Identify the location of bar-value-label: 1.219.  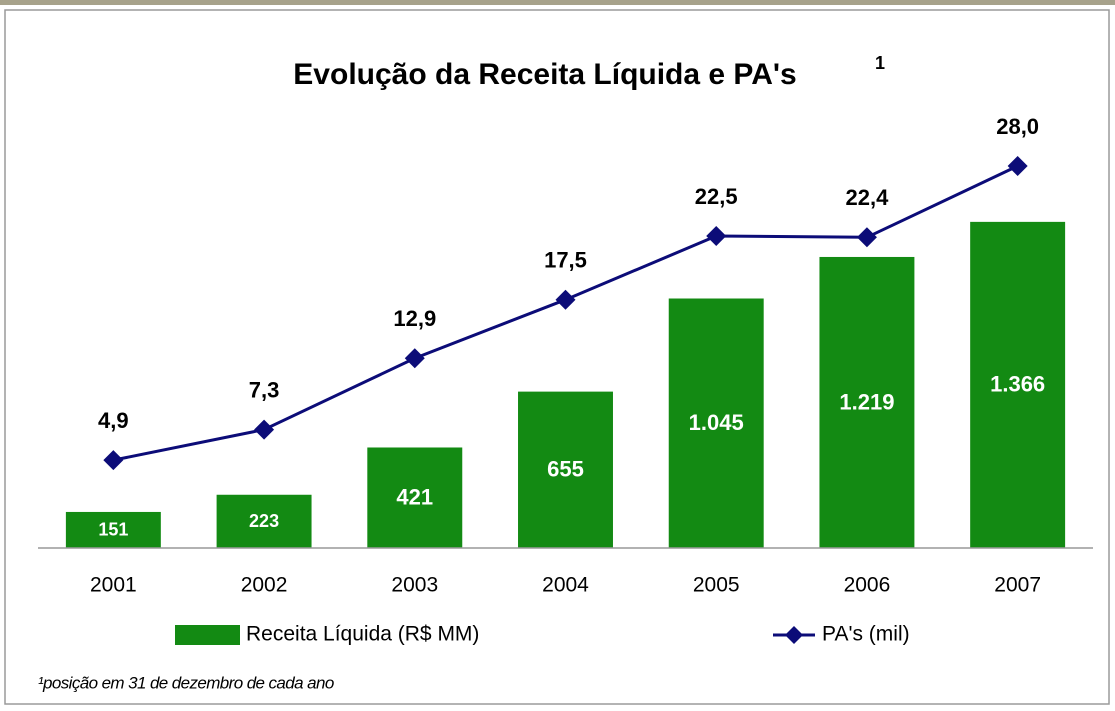
(866, 401).